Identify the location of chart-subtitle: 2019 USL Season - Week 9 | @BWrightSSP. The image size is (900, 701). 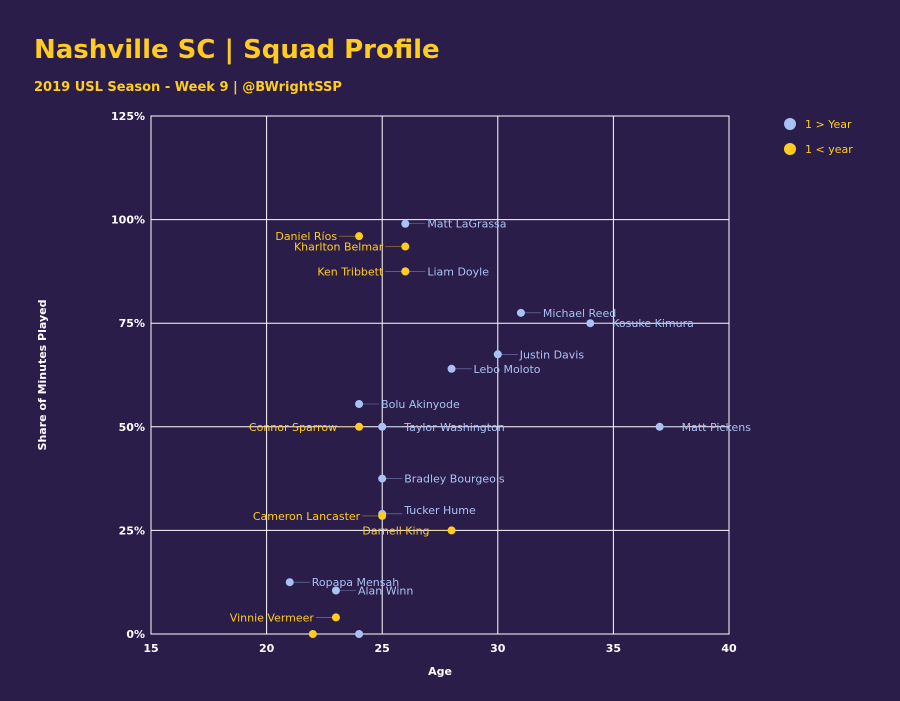
(188, 87).